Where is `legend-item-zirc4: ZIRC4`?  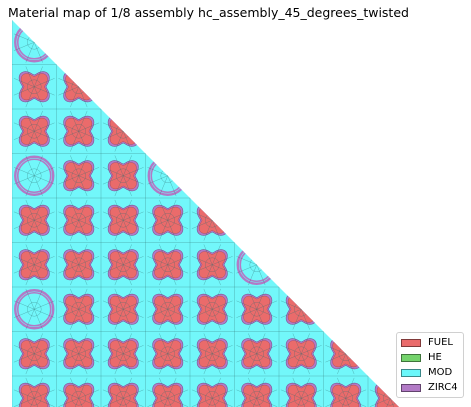 legend-item-zirc4: ZIRC4 is located at coordinates (430, 387).